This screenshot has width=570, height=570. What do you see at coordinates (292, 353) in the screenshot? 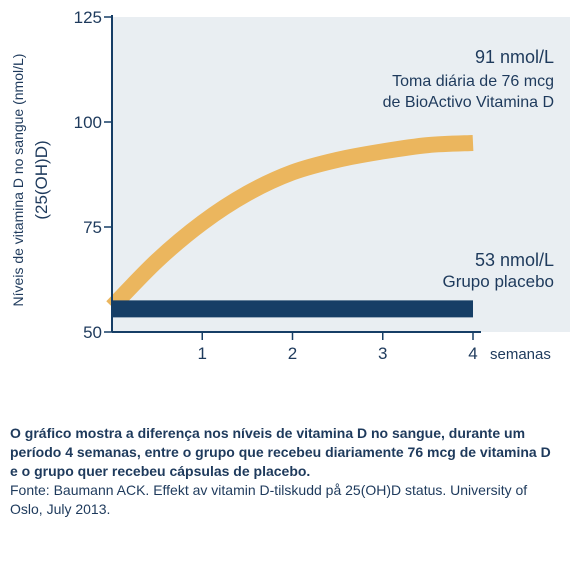
I see `x-tick-label: 2` at bounding box center [292, 353].